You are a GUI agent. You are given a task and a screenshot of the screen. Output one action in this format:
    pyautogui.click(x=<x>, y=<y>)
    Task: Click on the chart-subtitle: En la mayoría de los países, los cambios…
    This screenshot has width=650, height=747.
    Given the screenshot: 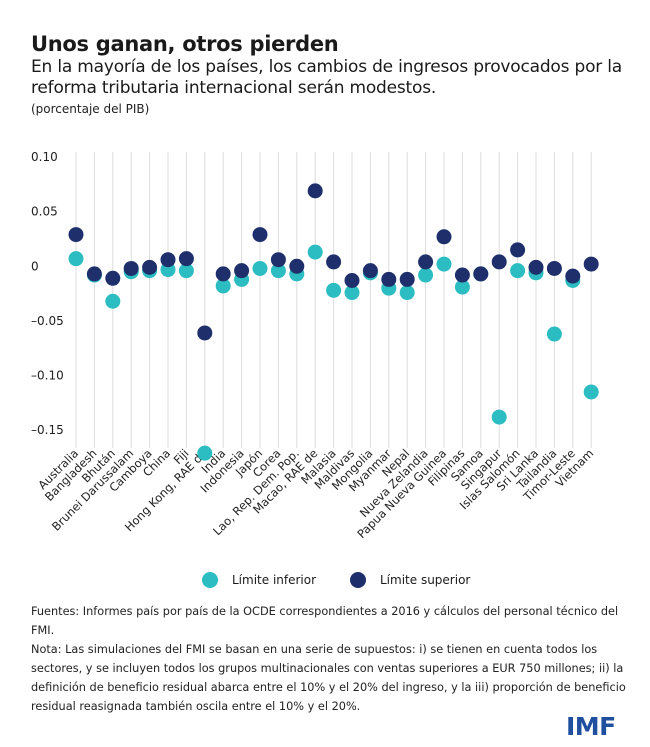 What is the action you would take?
    pyautogui.click(x=327, y=77)
    